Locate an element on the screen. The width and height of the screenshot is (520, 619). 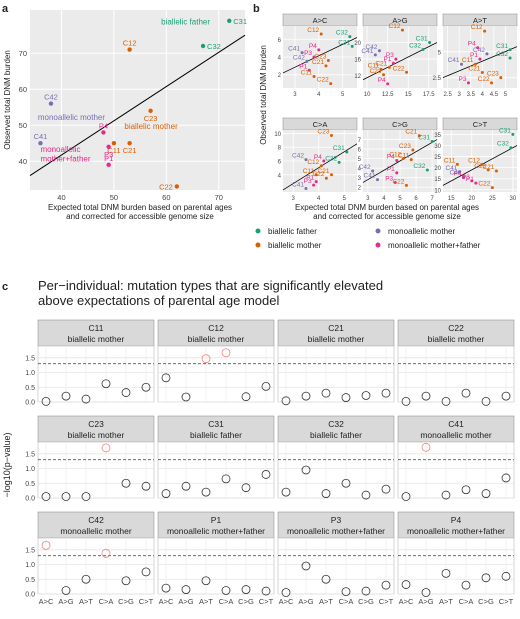
x-tick-label: 25 is located at coordinates (492, 199).